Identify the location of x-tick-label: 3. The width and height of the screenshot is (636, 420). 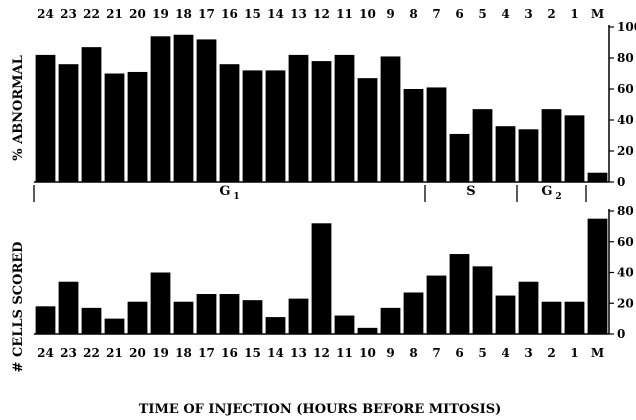
(528, 353).